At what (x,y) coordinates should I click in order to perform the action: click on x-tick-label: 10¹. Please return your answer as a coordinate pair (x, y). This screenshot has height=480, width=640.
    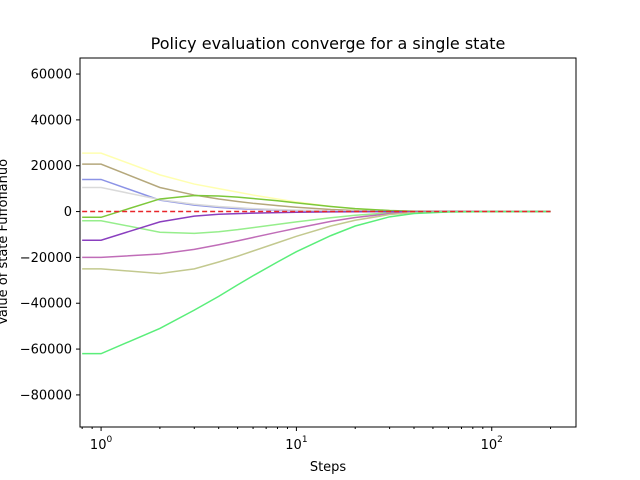
    Looking at the image, I should click on (296, 444).